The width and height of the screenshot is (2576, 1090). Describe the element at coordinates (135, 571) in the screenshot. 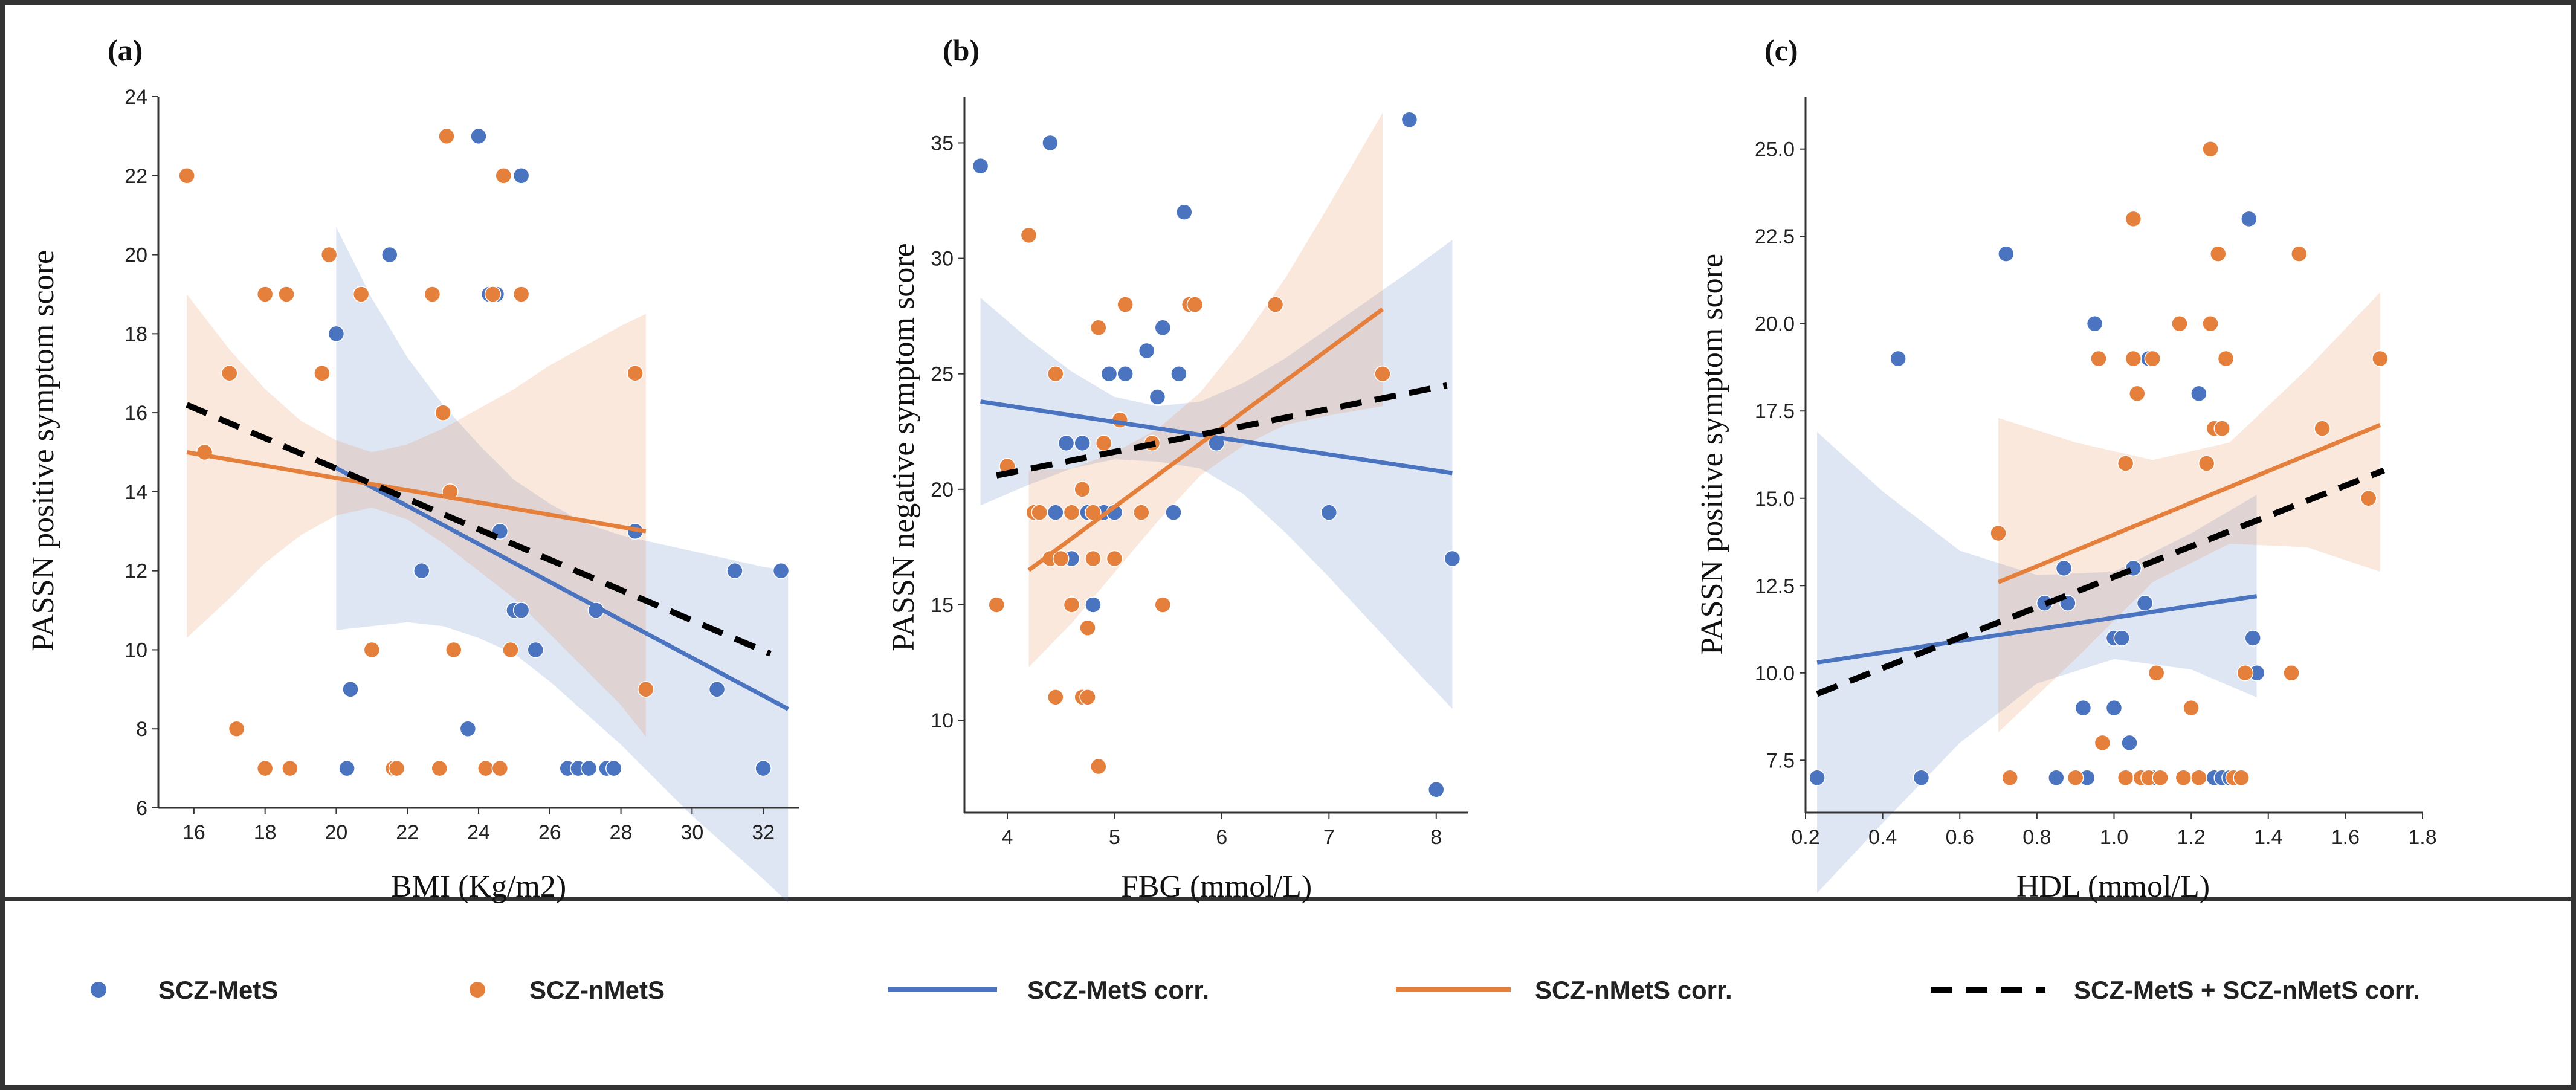

I see `panel-a-ytick-label: 12` at that location.